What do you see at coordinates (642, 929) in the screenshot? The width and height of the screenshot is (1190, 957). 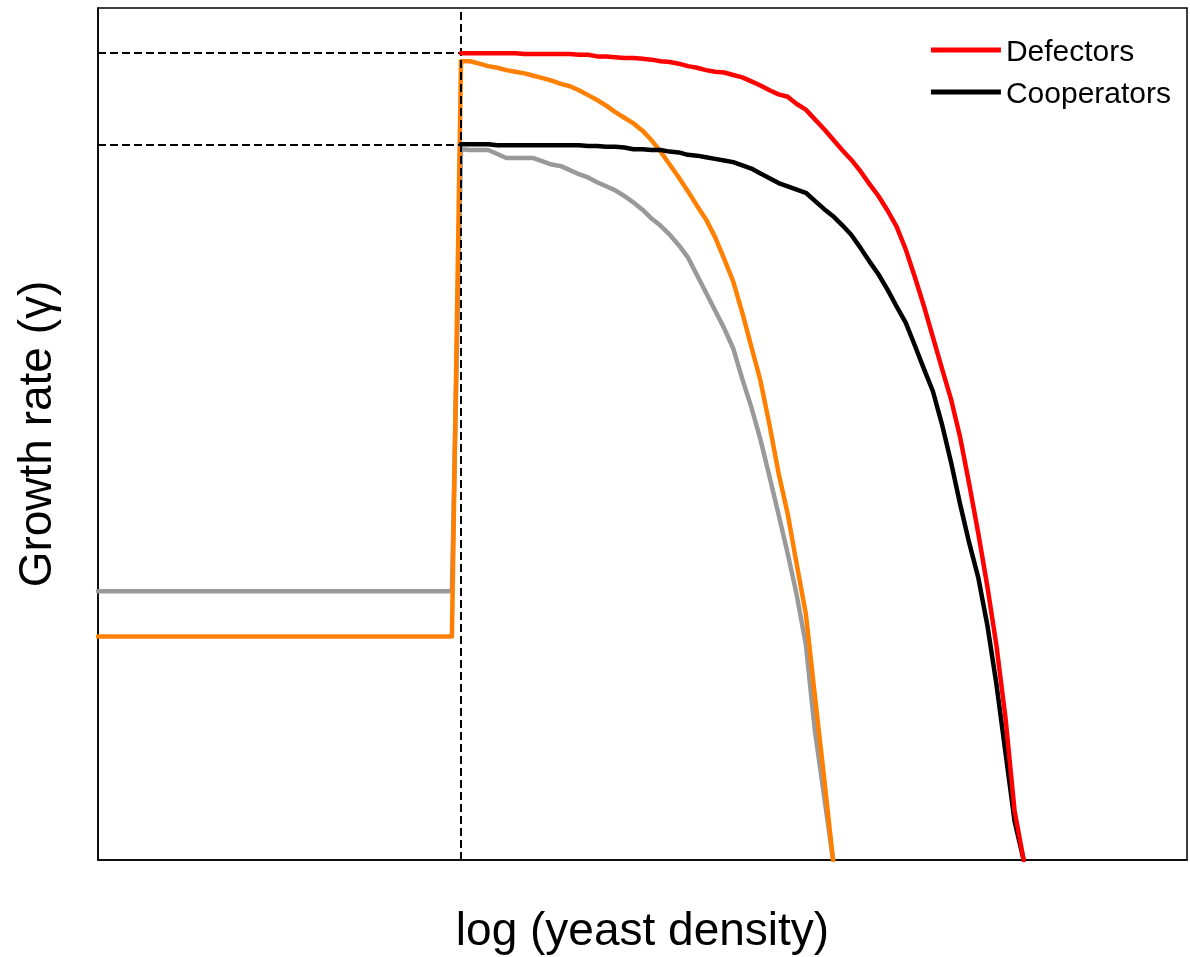 I see `x-axis-title: log (yeast density)` at bounding box center [642, 929].